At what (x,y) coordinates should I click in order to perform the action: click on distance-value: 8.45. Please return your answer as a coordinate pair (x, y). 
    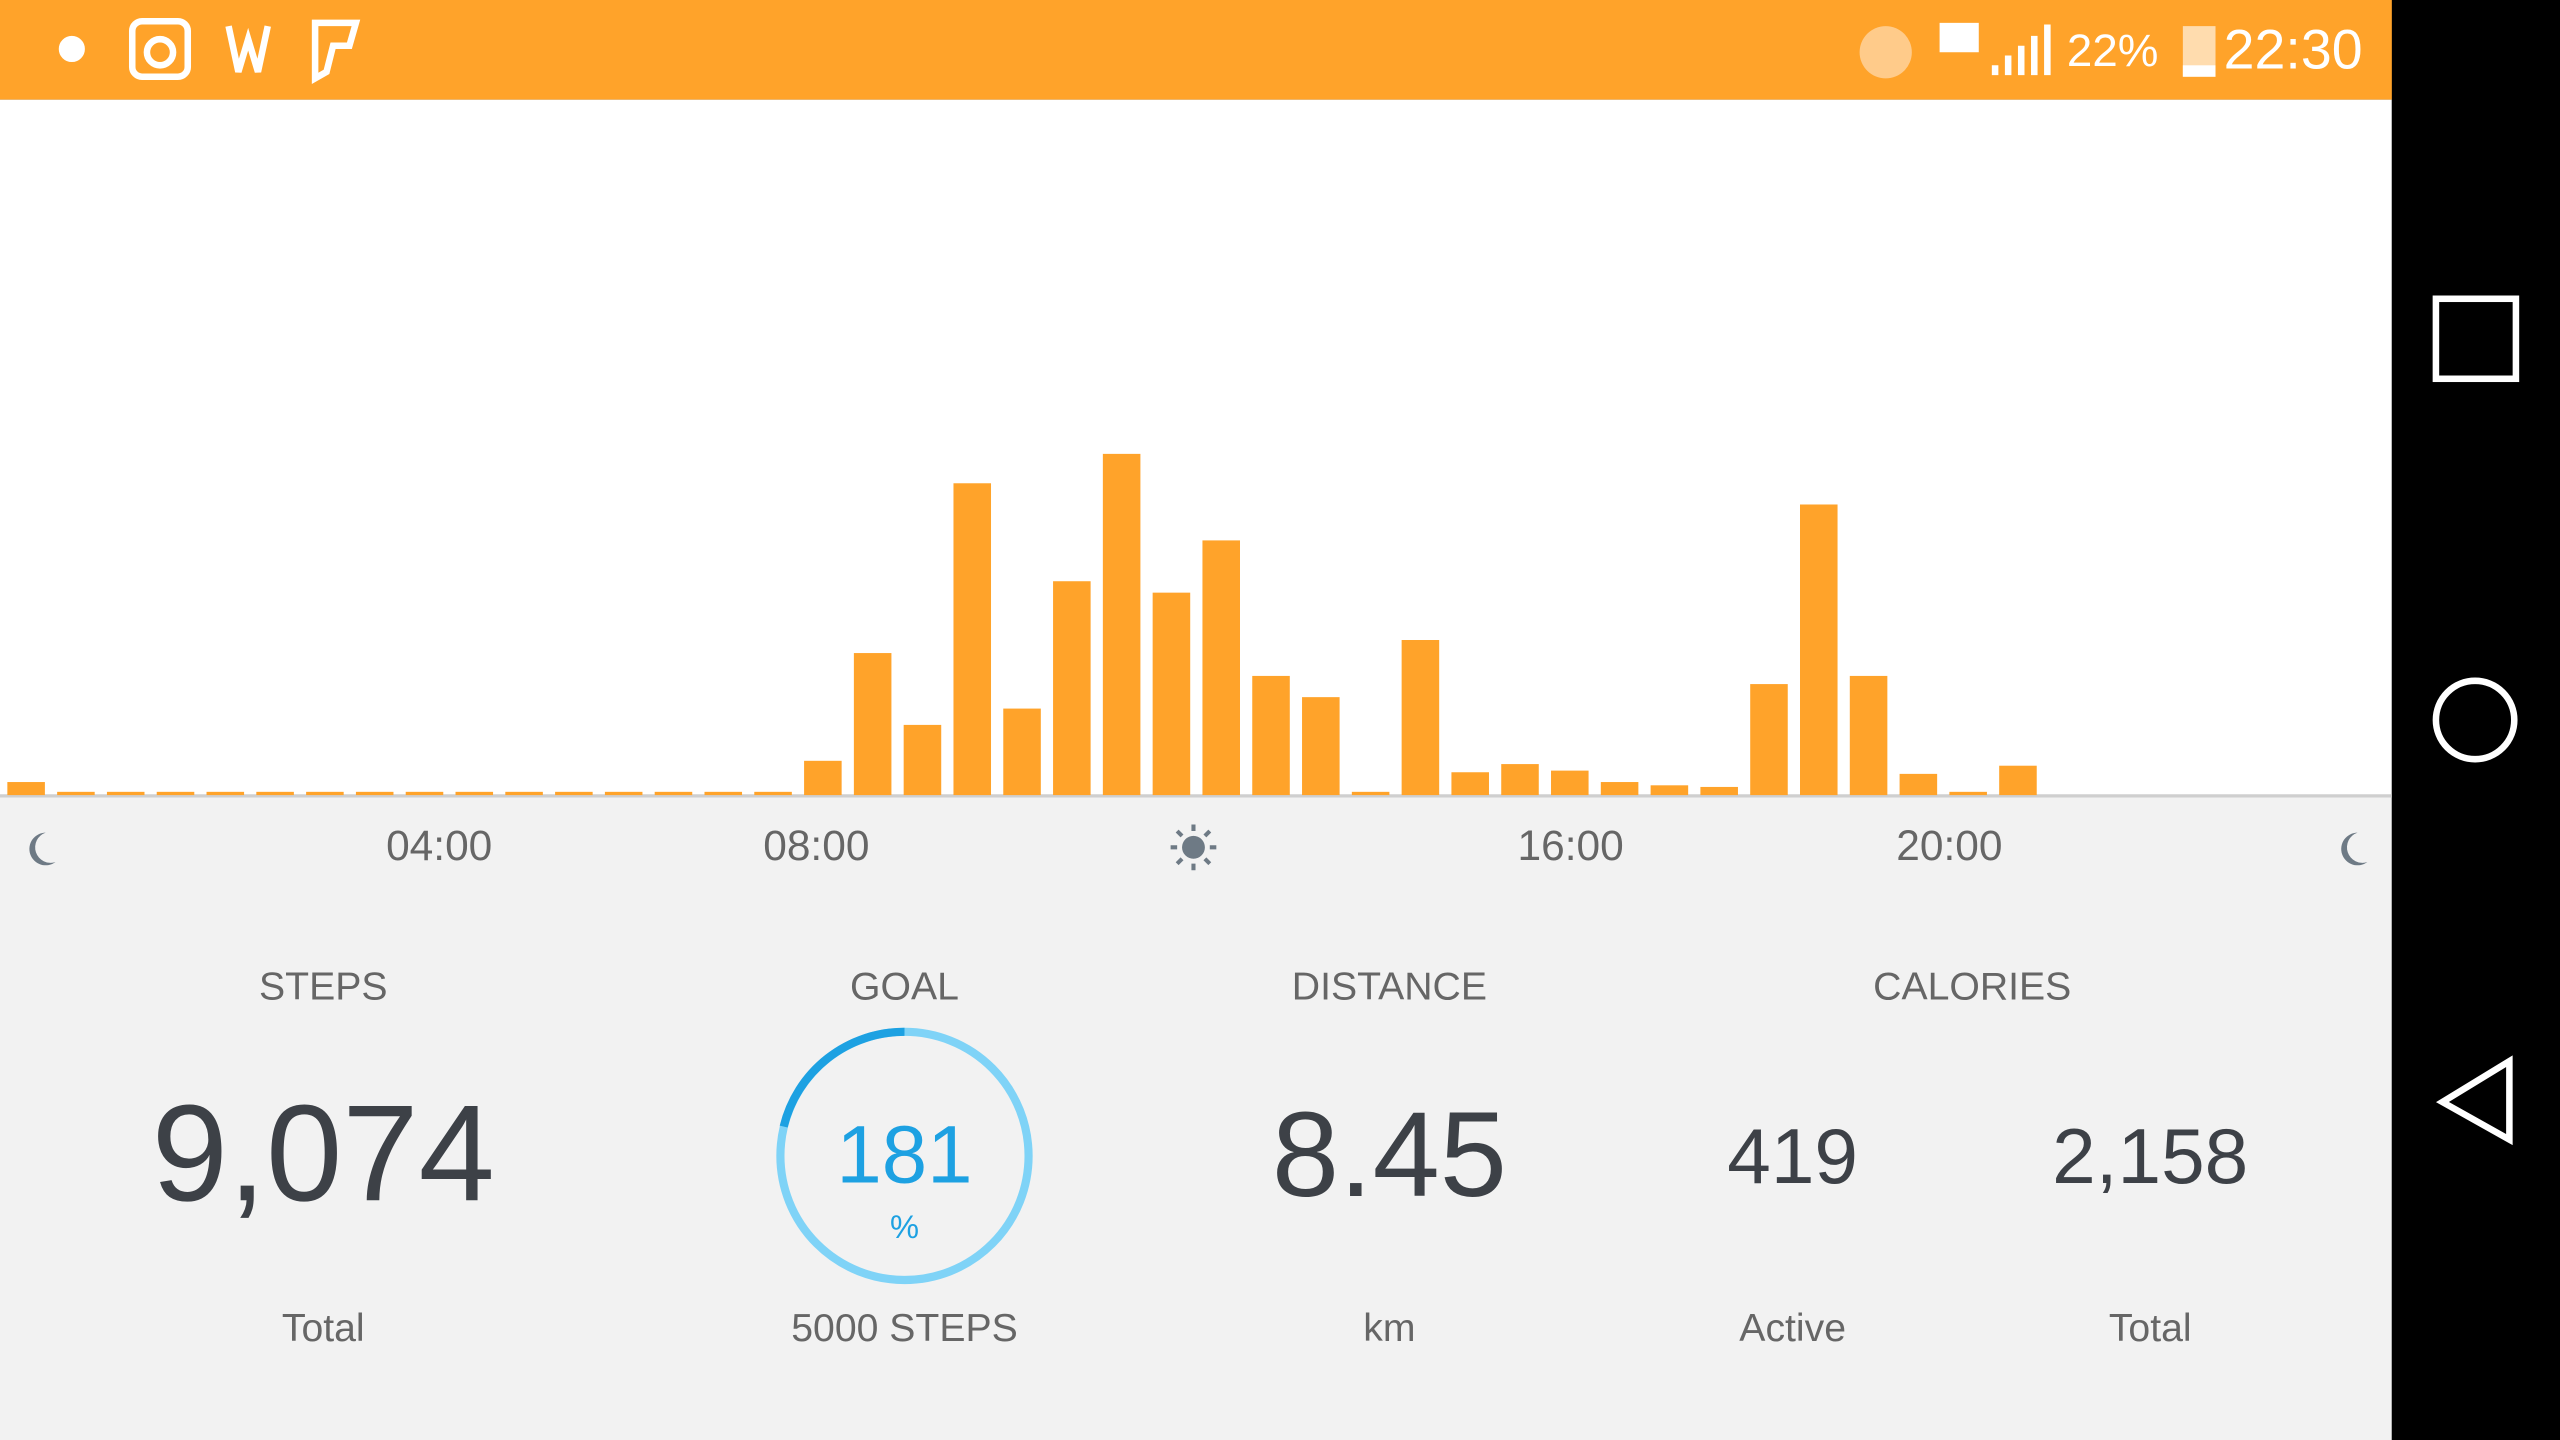
    Looking at the image, I should click on (1389, 1154).